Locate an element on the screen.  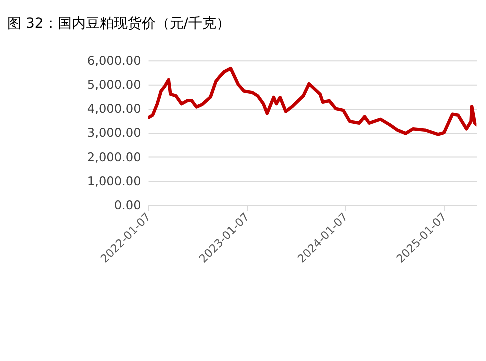
line-series is located at coordinates (312, 101).